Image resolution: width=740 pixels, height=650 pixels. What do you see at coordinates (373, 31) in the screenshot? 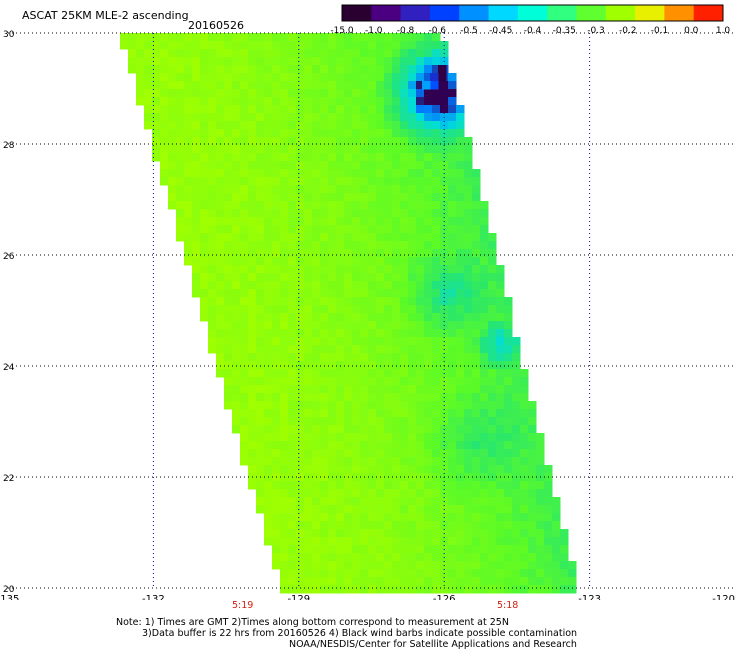
I see `colorbar-tick-label: -1.0` at bounding box center [373, 31].